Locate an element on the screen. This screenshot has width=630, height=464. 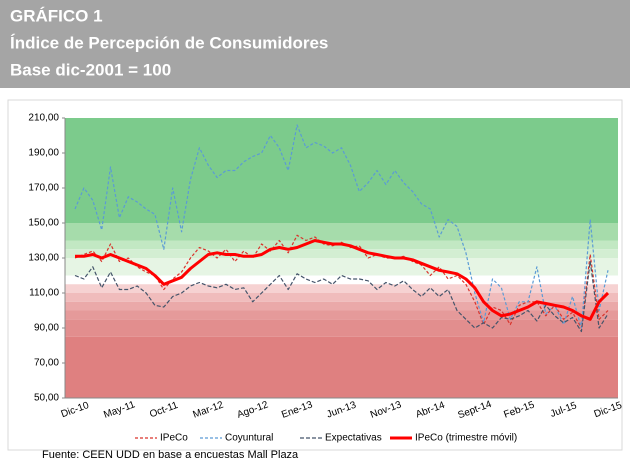
legend-label: IPeCo (trimestre móvil) is located at coordinates (466, 438).